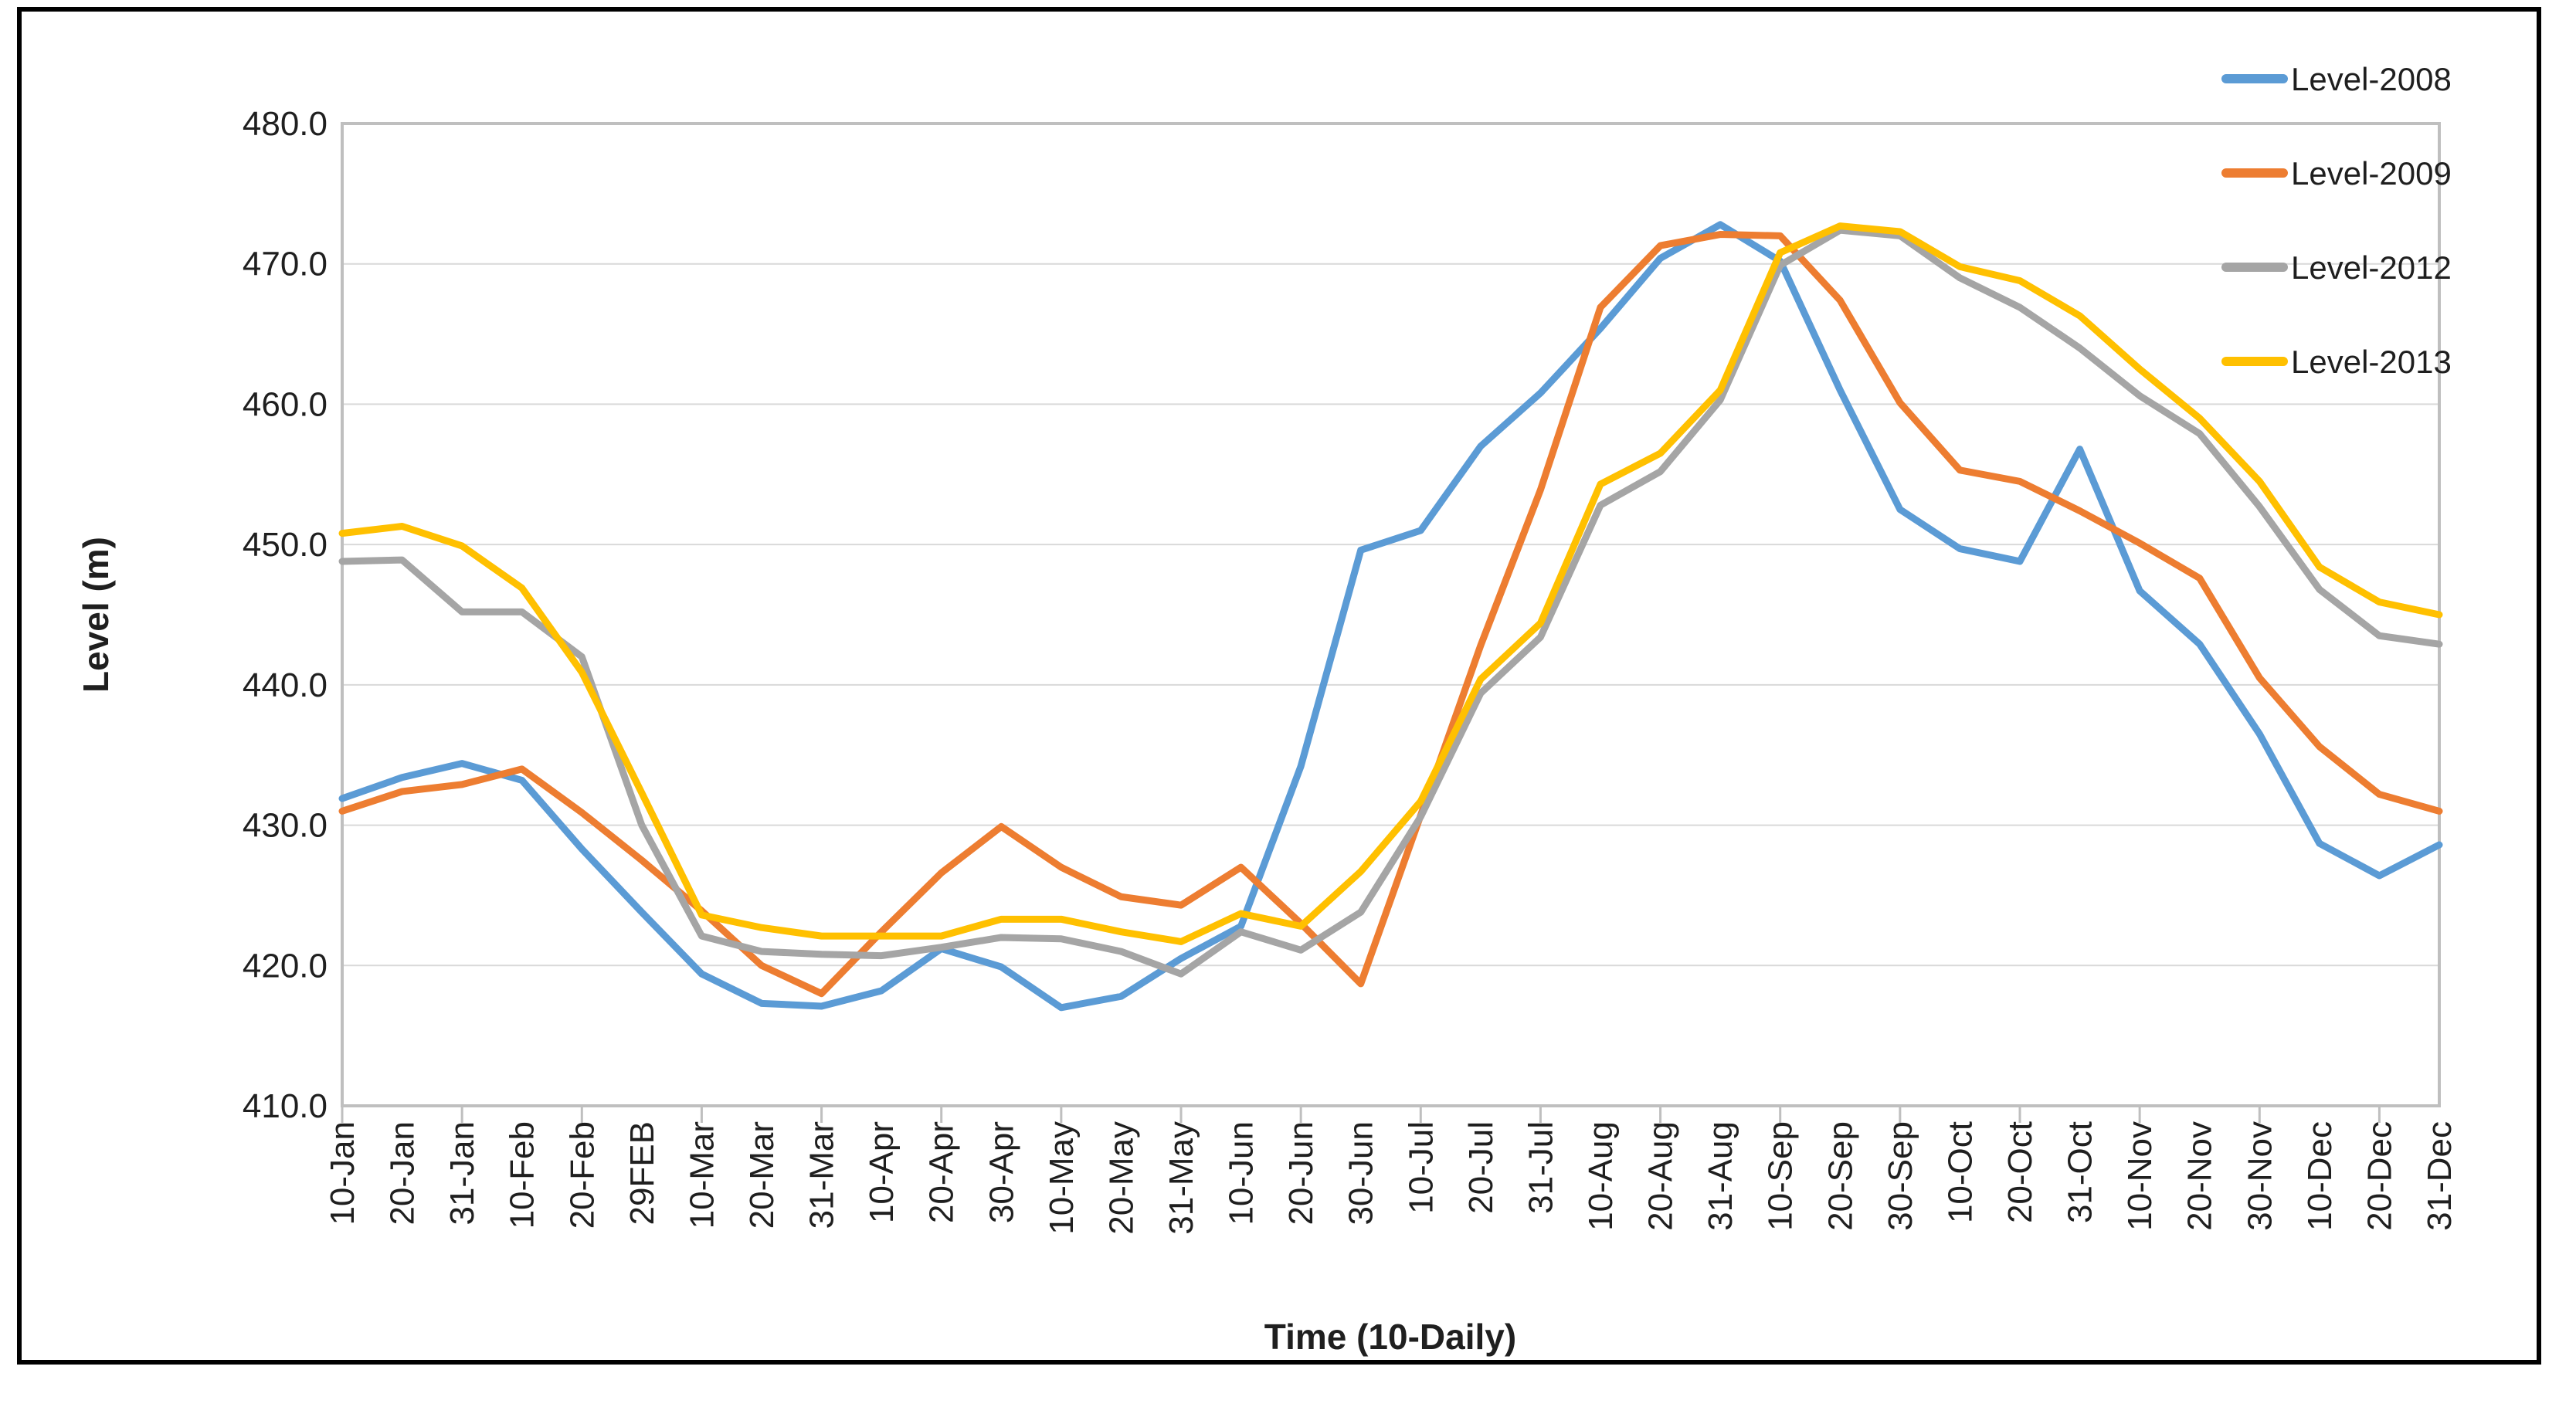 Image resolution: width=2576 pixels, height=1407 pixels. I want to click on x-tick-label: 10-Jun, so click(1242, 1173).